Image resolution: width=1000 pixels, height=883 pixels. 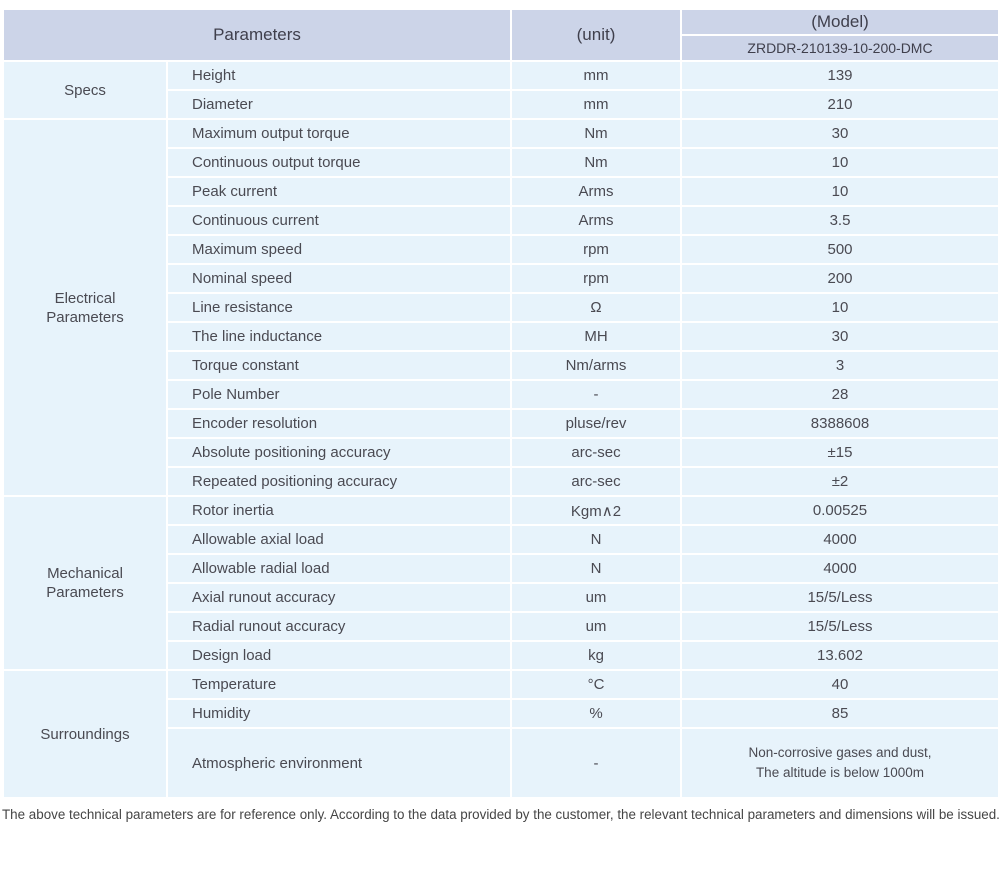 What do you see at coordinates (339, 104) in the screenshot?
I see `param-cell: Diameter` at bounding box center [339, 104].